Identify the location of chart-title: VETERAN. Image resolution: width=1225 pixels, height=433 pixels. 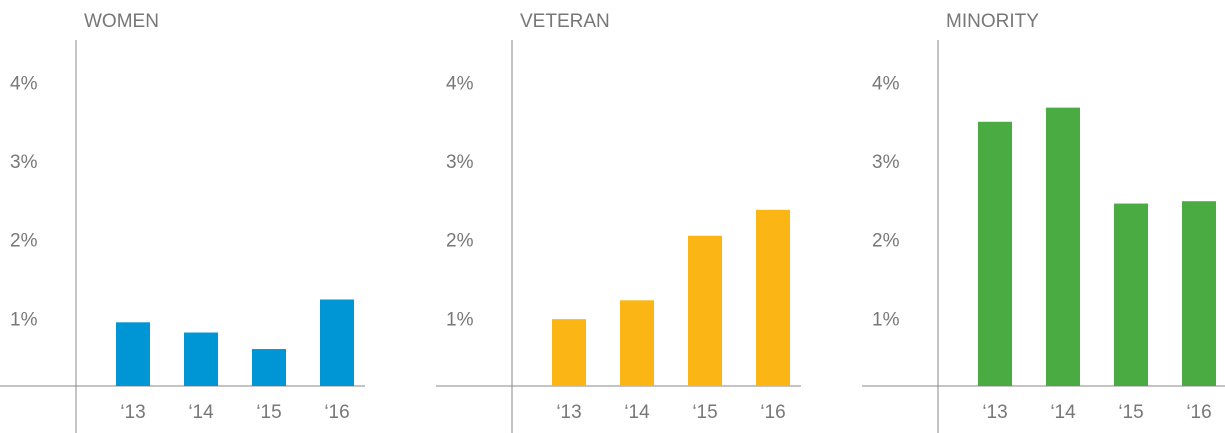
(565, 21).